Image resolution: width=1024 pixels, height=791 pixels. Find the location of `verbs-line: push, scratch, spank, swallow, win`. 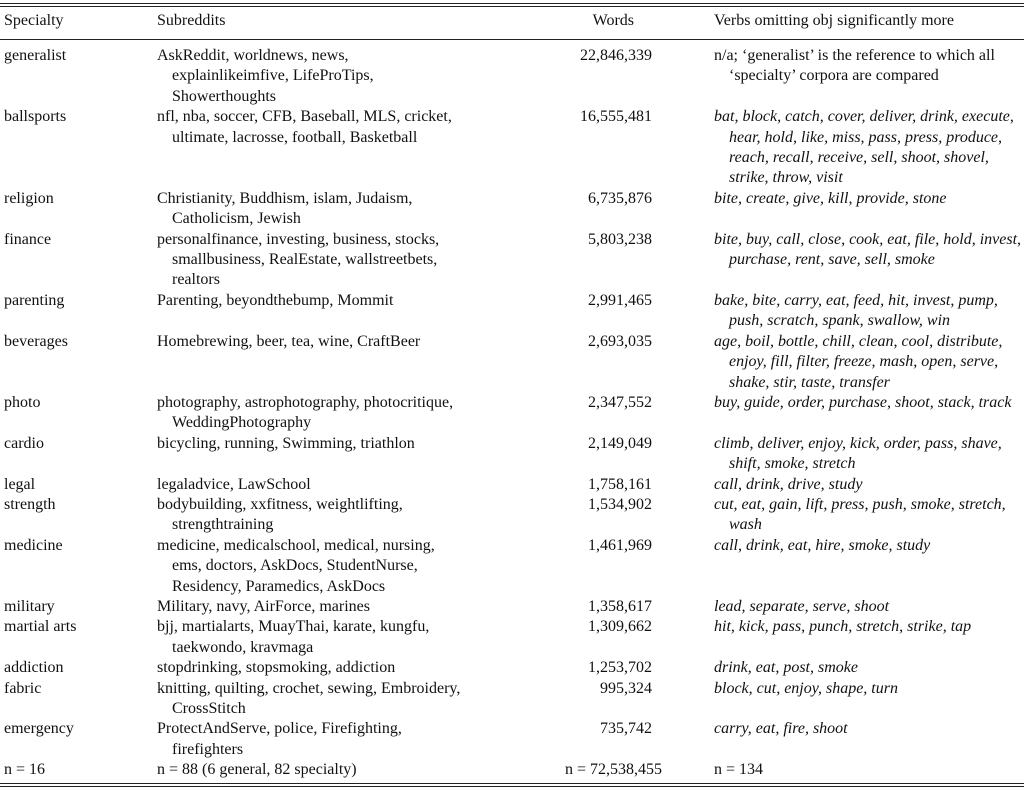

verbs-line: push, scratch, spank, swallow, win is located at coordinates (840, 321).